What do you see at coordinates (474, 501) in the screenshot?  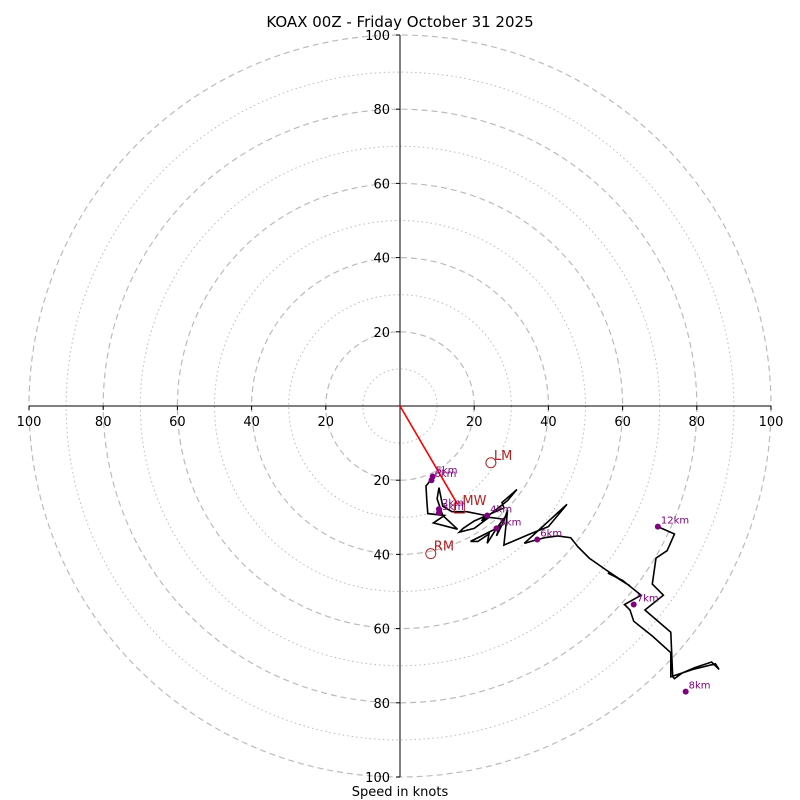 I see `motion-label: MW` at bounding box center [474, 501].